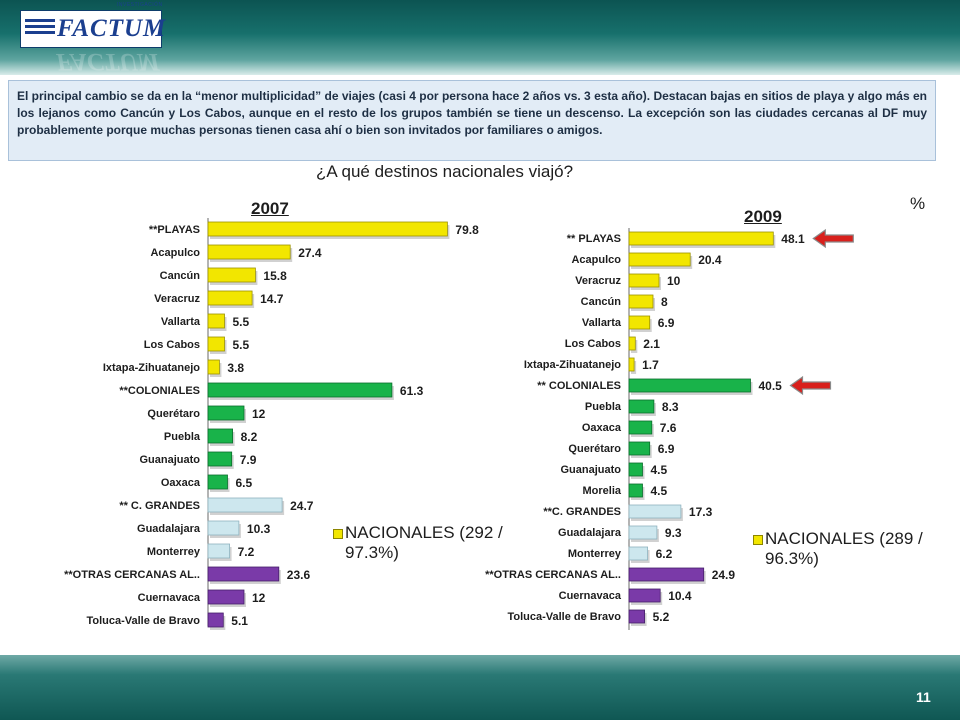 The height and width of the screenshot is (720, 960). I want to click on category-label: **COLONIALES, so click(159, 391).